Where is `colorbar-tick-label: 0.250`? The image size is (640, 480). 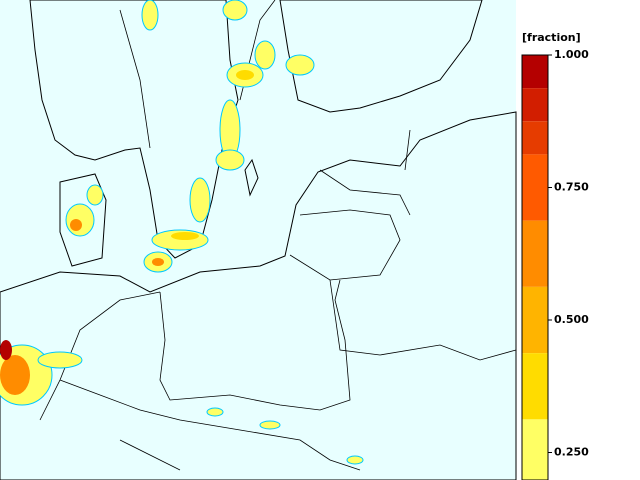 colorbar-tick-label: 0.250 is located at coordinates (571, 452).